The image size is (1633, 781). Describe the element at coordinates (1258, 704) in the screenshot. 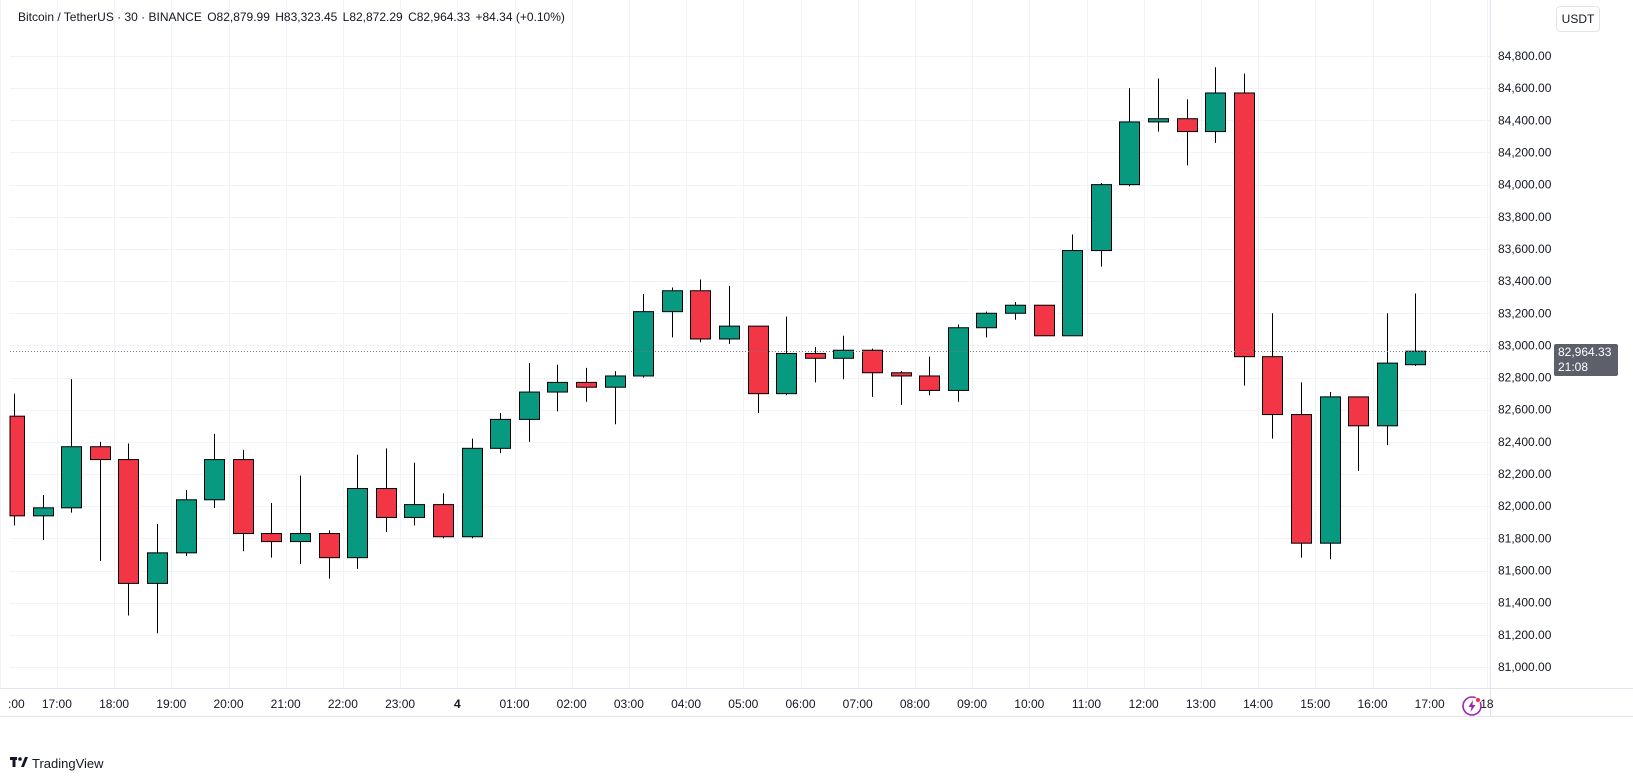

I see `time-tick-label: 14:00` at that location.